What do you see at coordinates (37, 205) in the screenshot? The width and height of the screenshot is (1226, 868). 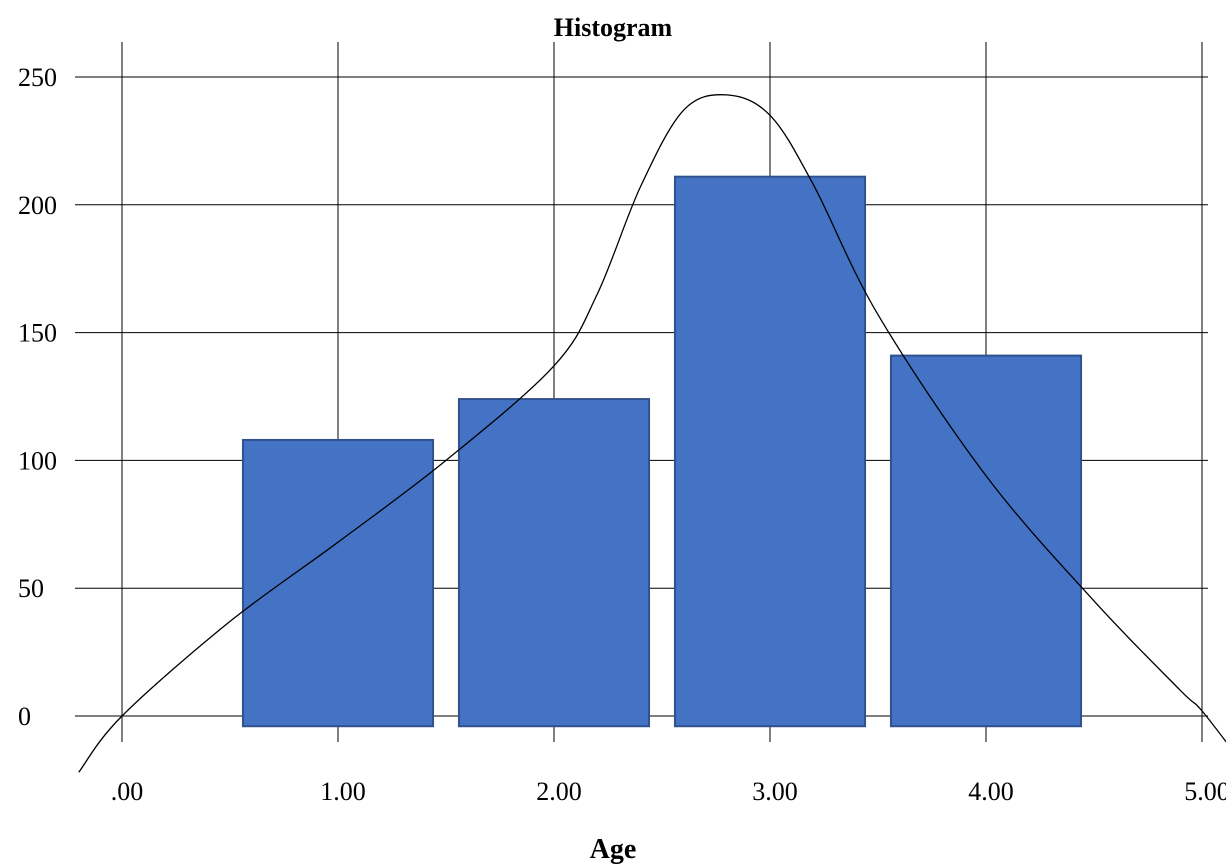 I see `y-tick-label: 200` at bounding box center [37, 205].